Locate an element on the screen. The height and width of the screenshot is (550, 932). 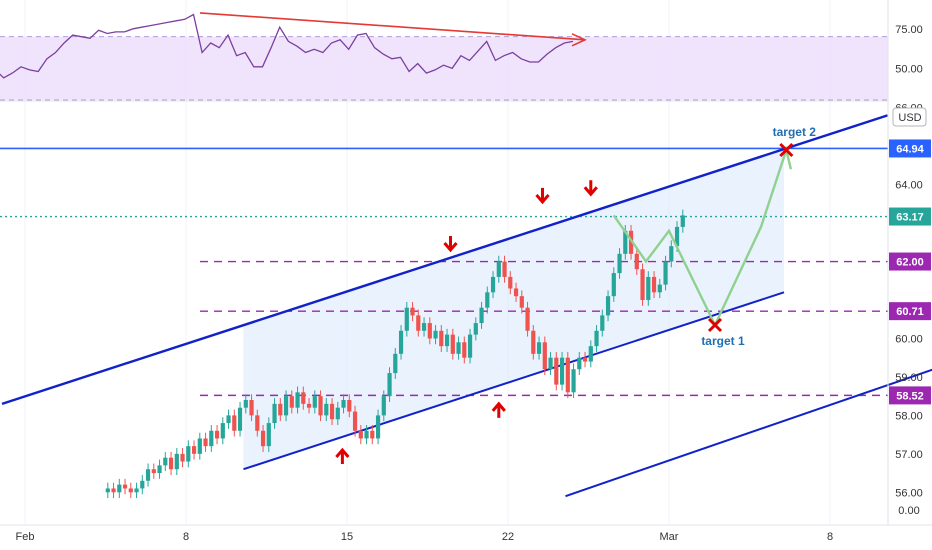
rsi-trendline is located at coordinates (392, 26).